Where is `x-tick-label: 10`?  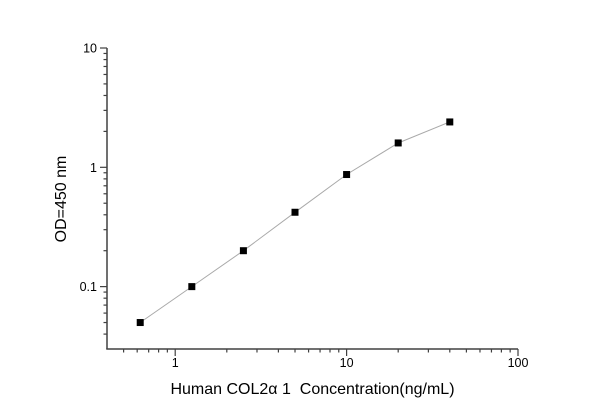
x-tick-label: 10 is located at coordinates (347, 363).